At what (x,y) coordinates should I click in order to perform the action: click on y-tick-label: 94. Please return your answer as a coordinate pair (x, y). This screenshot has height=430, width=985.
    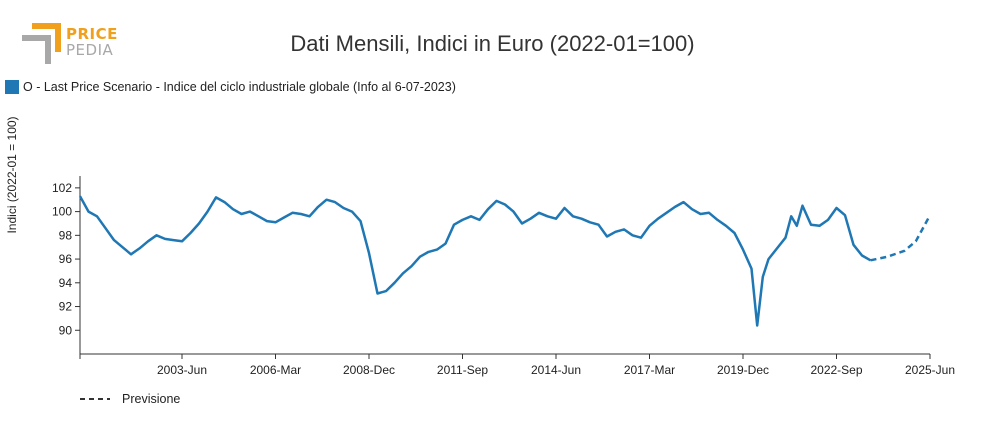
    Looking at the image, I should click on (66, 283).